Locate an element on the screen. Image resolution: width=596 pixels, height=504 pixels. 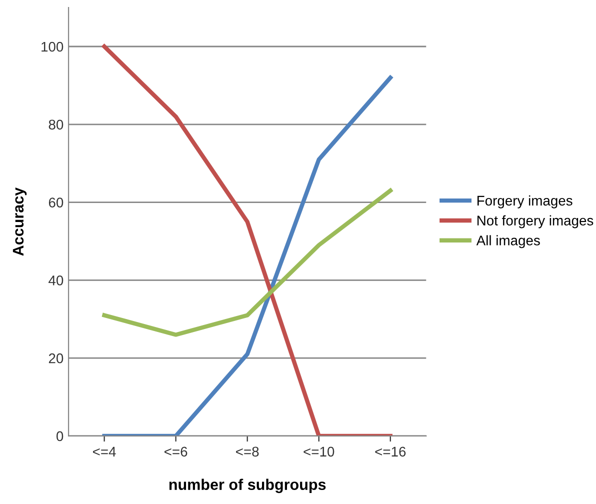
y-tick-label: 80 is located at coordinates (56, 125).